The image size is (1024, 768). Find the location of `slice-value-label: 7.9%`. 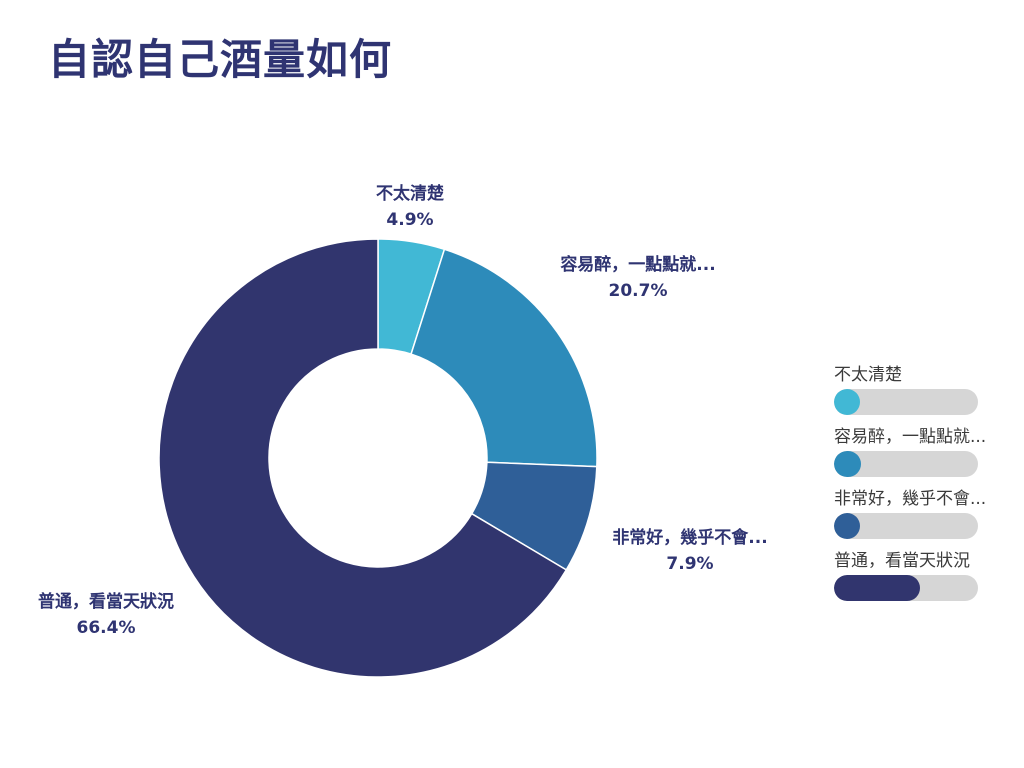

slice-value-label: 7.9% is located at coordinates (689, 564).